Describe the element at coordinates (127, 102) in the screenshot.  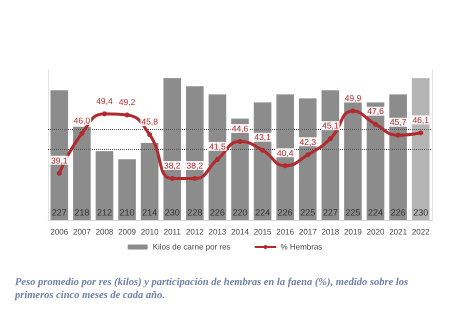
I see `data-label: 49,2` at that location.